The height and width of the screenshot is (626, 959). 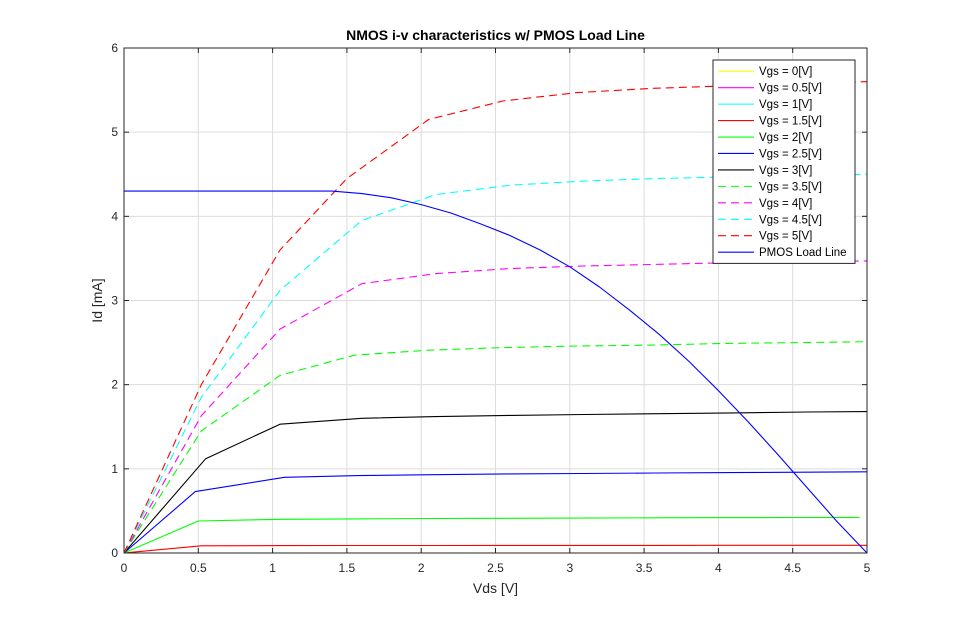 I want to click on legend-entry-vgs-5-v: Vgs = 5[V], so click(x=785, y=237).